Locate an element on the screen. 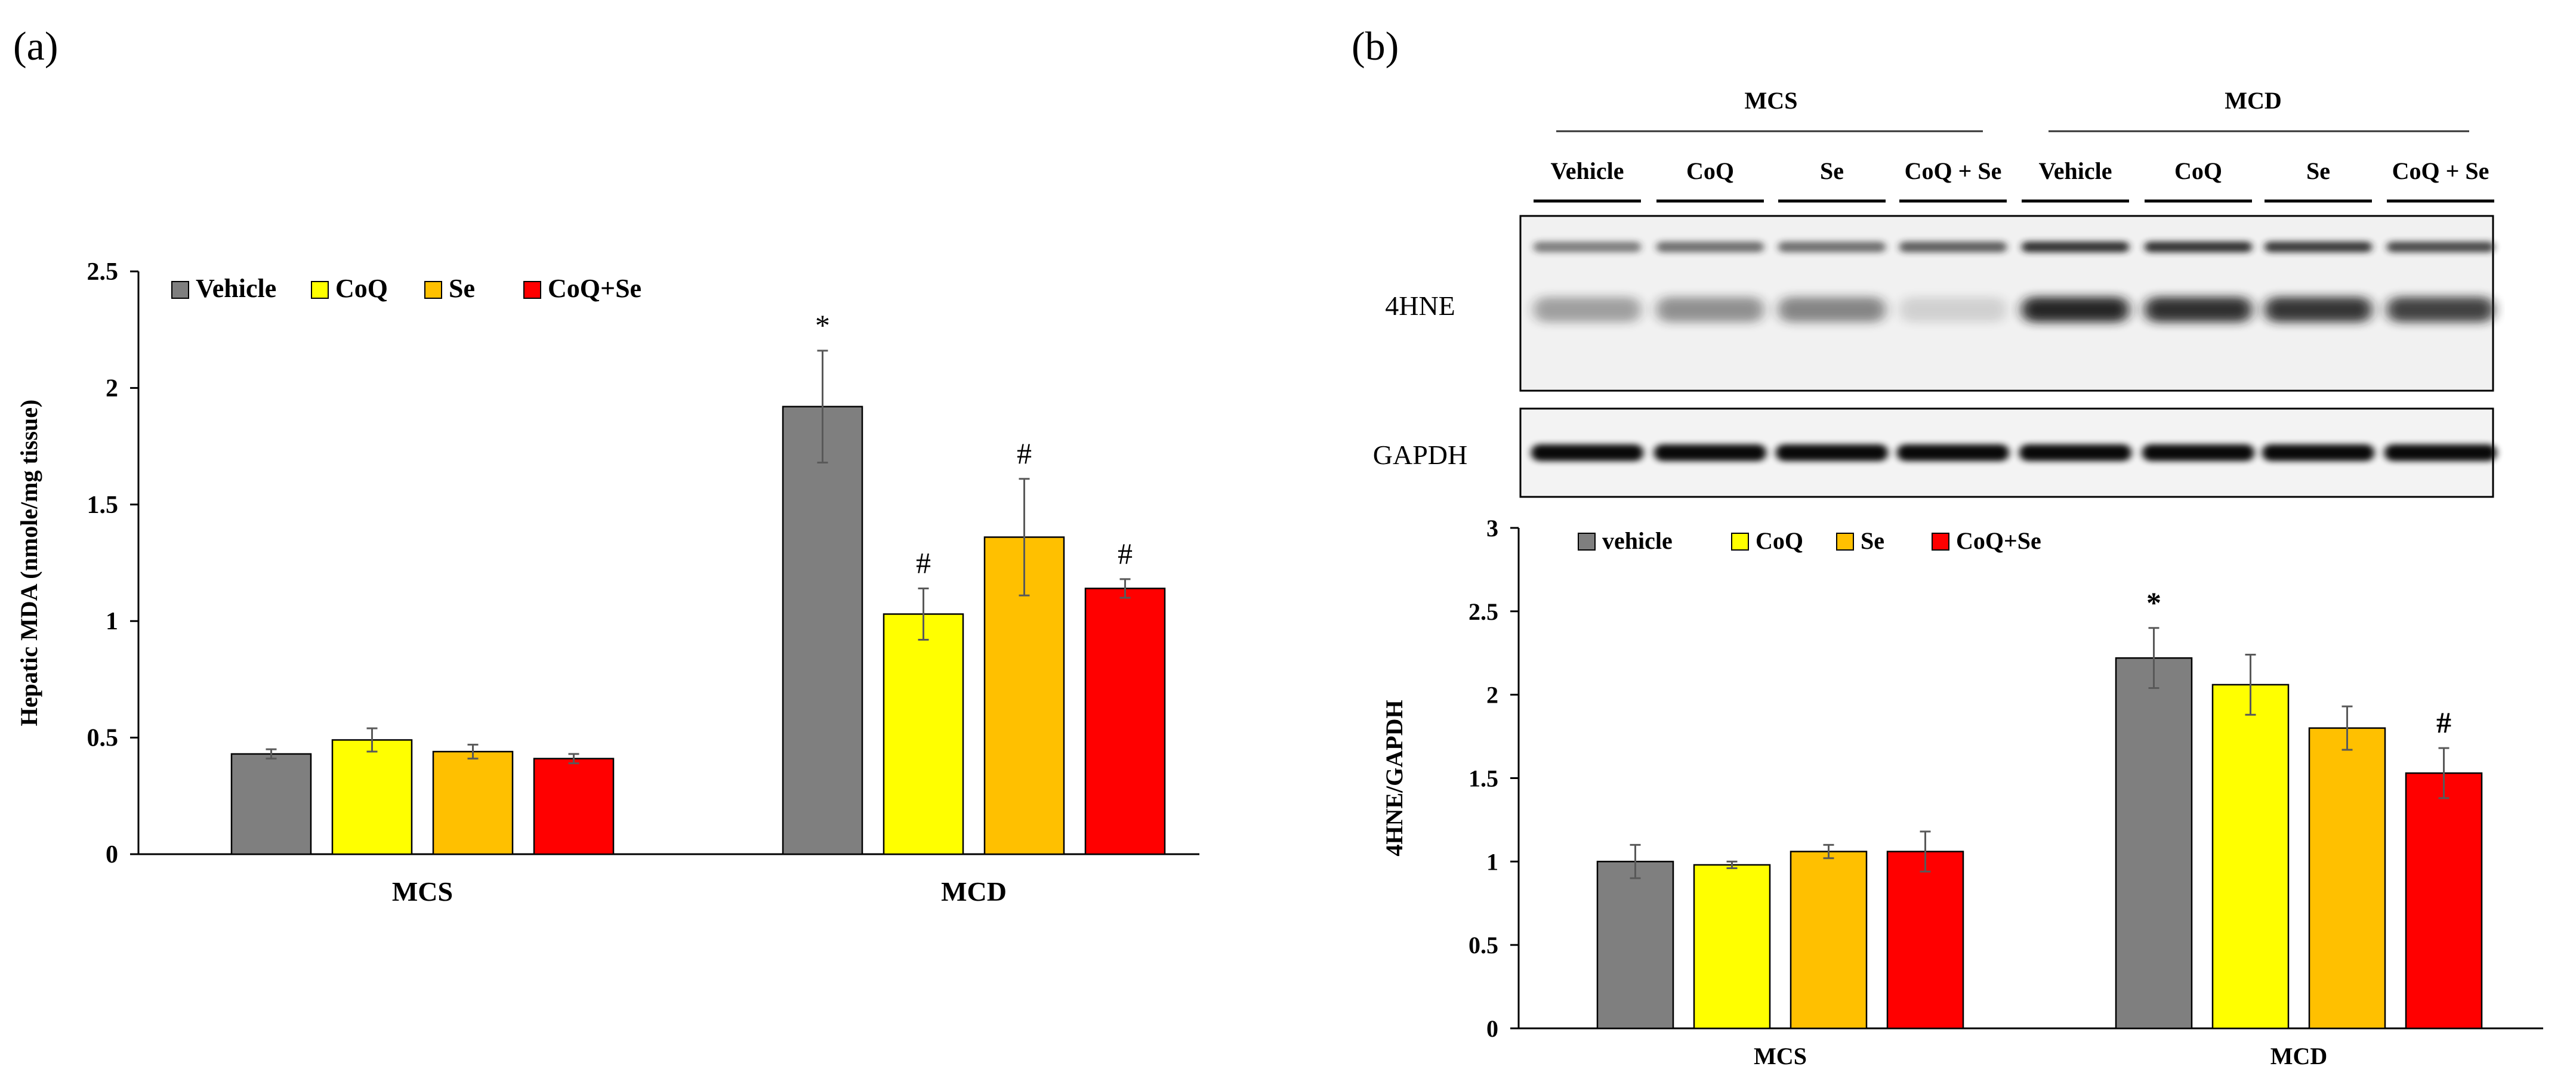 The image size is (2576, 1088). blot-row-label-gapdh: GAPDH is located at coordinates (1420, 455).